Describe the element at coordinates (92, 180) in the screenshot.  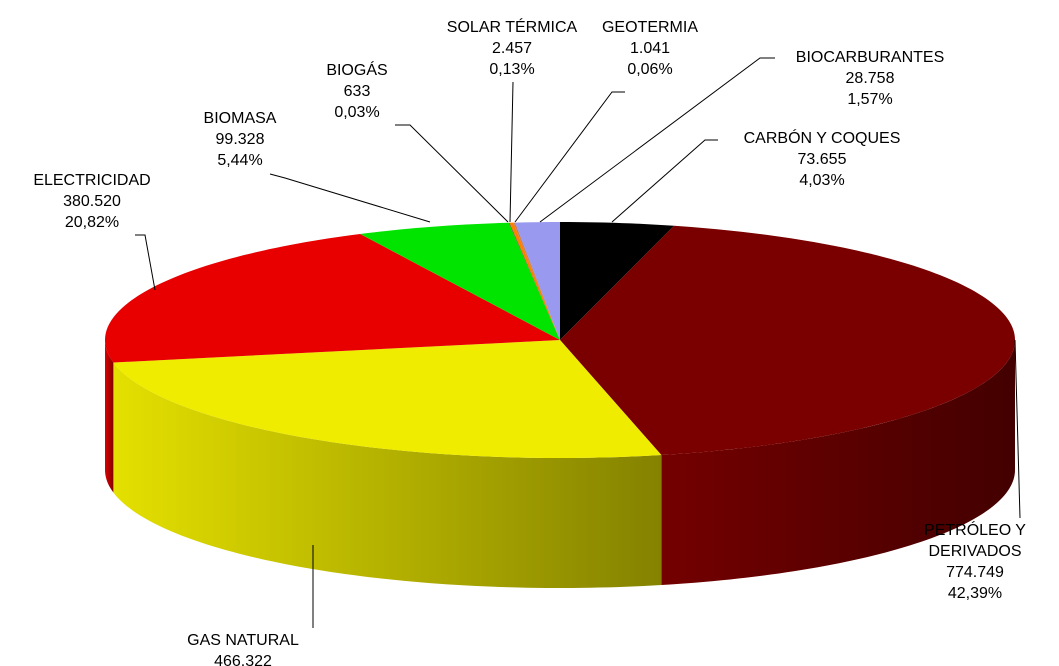
I see `category-label: ELECTRICIDAD` at that location.